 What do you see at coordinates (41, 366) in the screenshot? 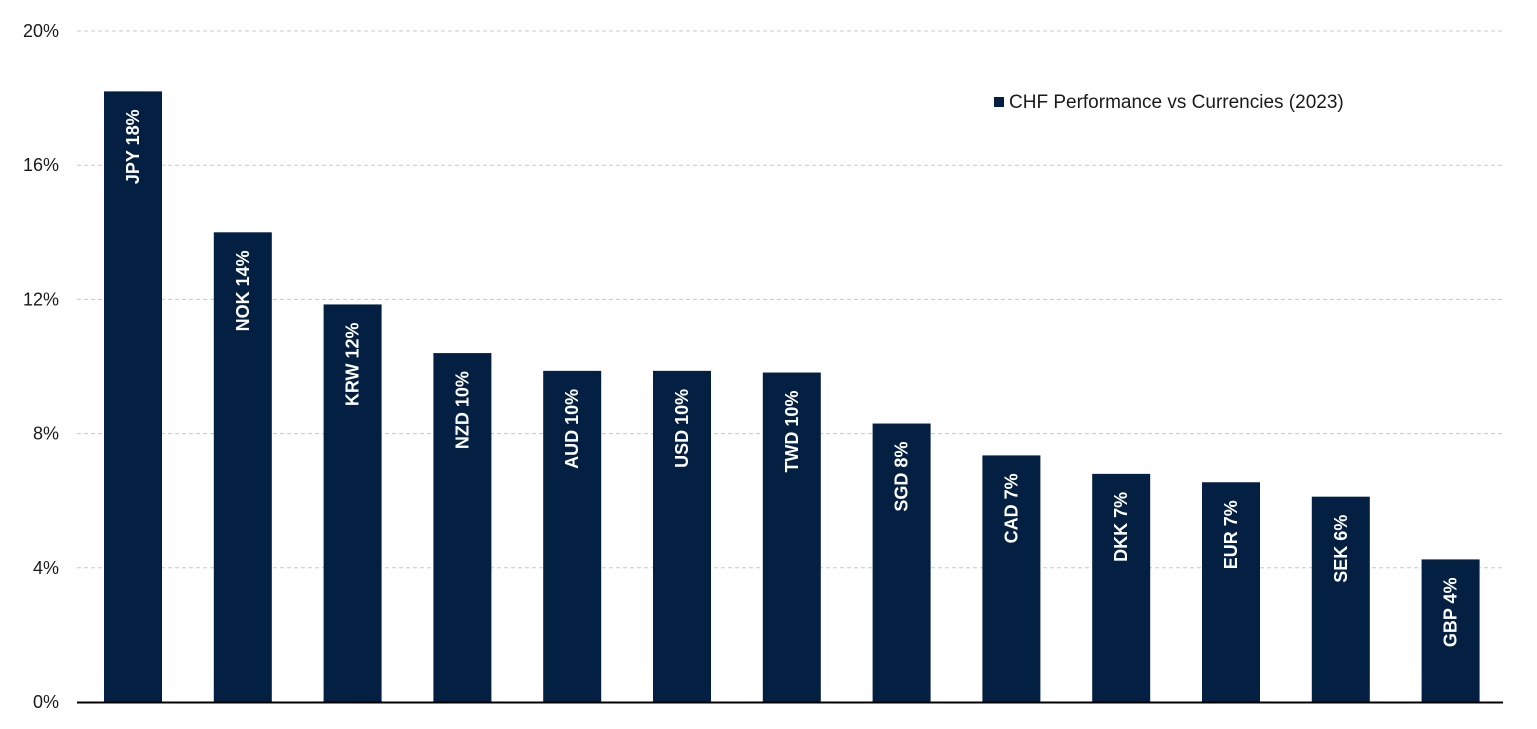
I see `y-axis-tick-labels: 0% 4% 8% 12% 16% 20%` at bounding box center [41, 366].